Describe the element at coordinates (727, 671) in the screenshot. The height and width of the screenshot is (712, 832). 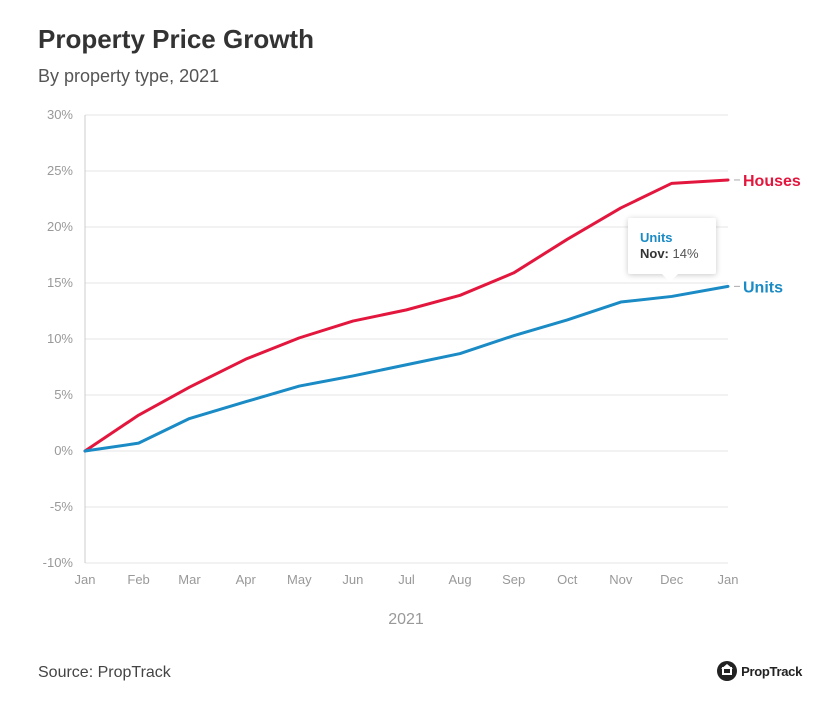
I see `house-logo-icon` at that location.